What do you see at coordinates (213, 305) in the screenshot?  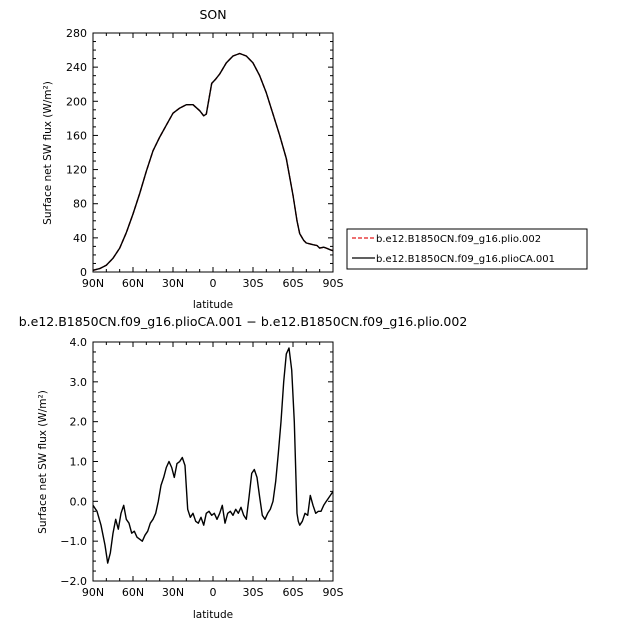 I see `chart-1-x-axis-label: latitude` at bounding box center [213, 305].